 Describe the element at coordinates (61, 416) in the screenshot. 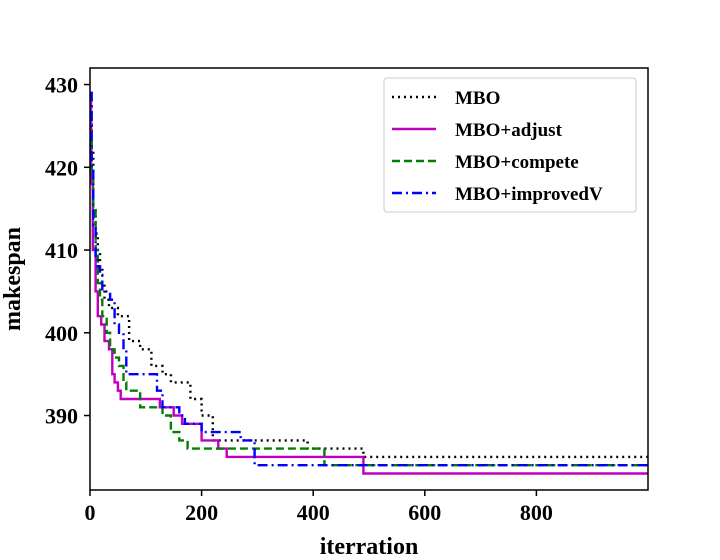

I see `y-tick-label: 390` at that location.